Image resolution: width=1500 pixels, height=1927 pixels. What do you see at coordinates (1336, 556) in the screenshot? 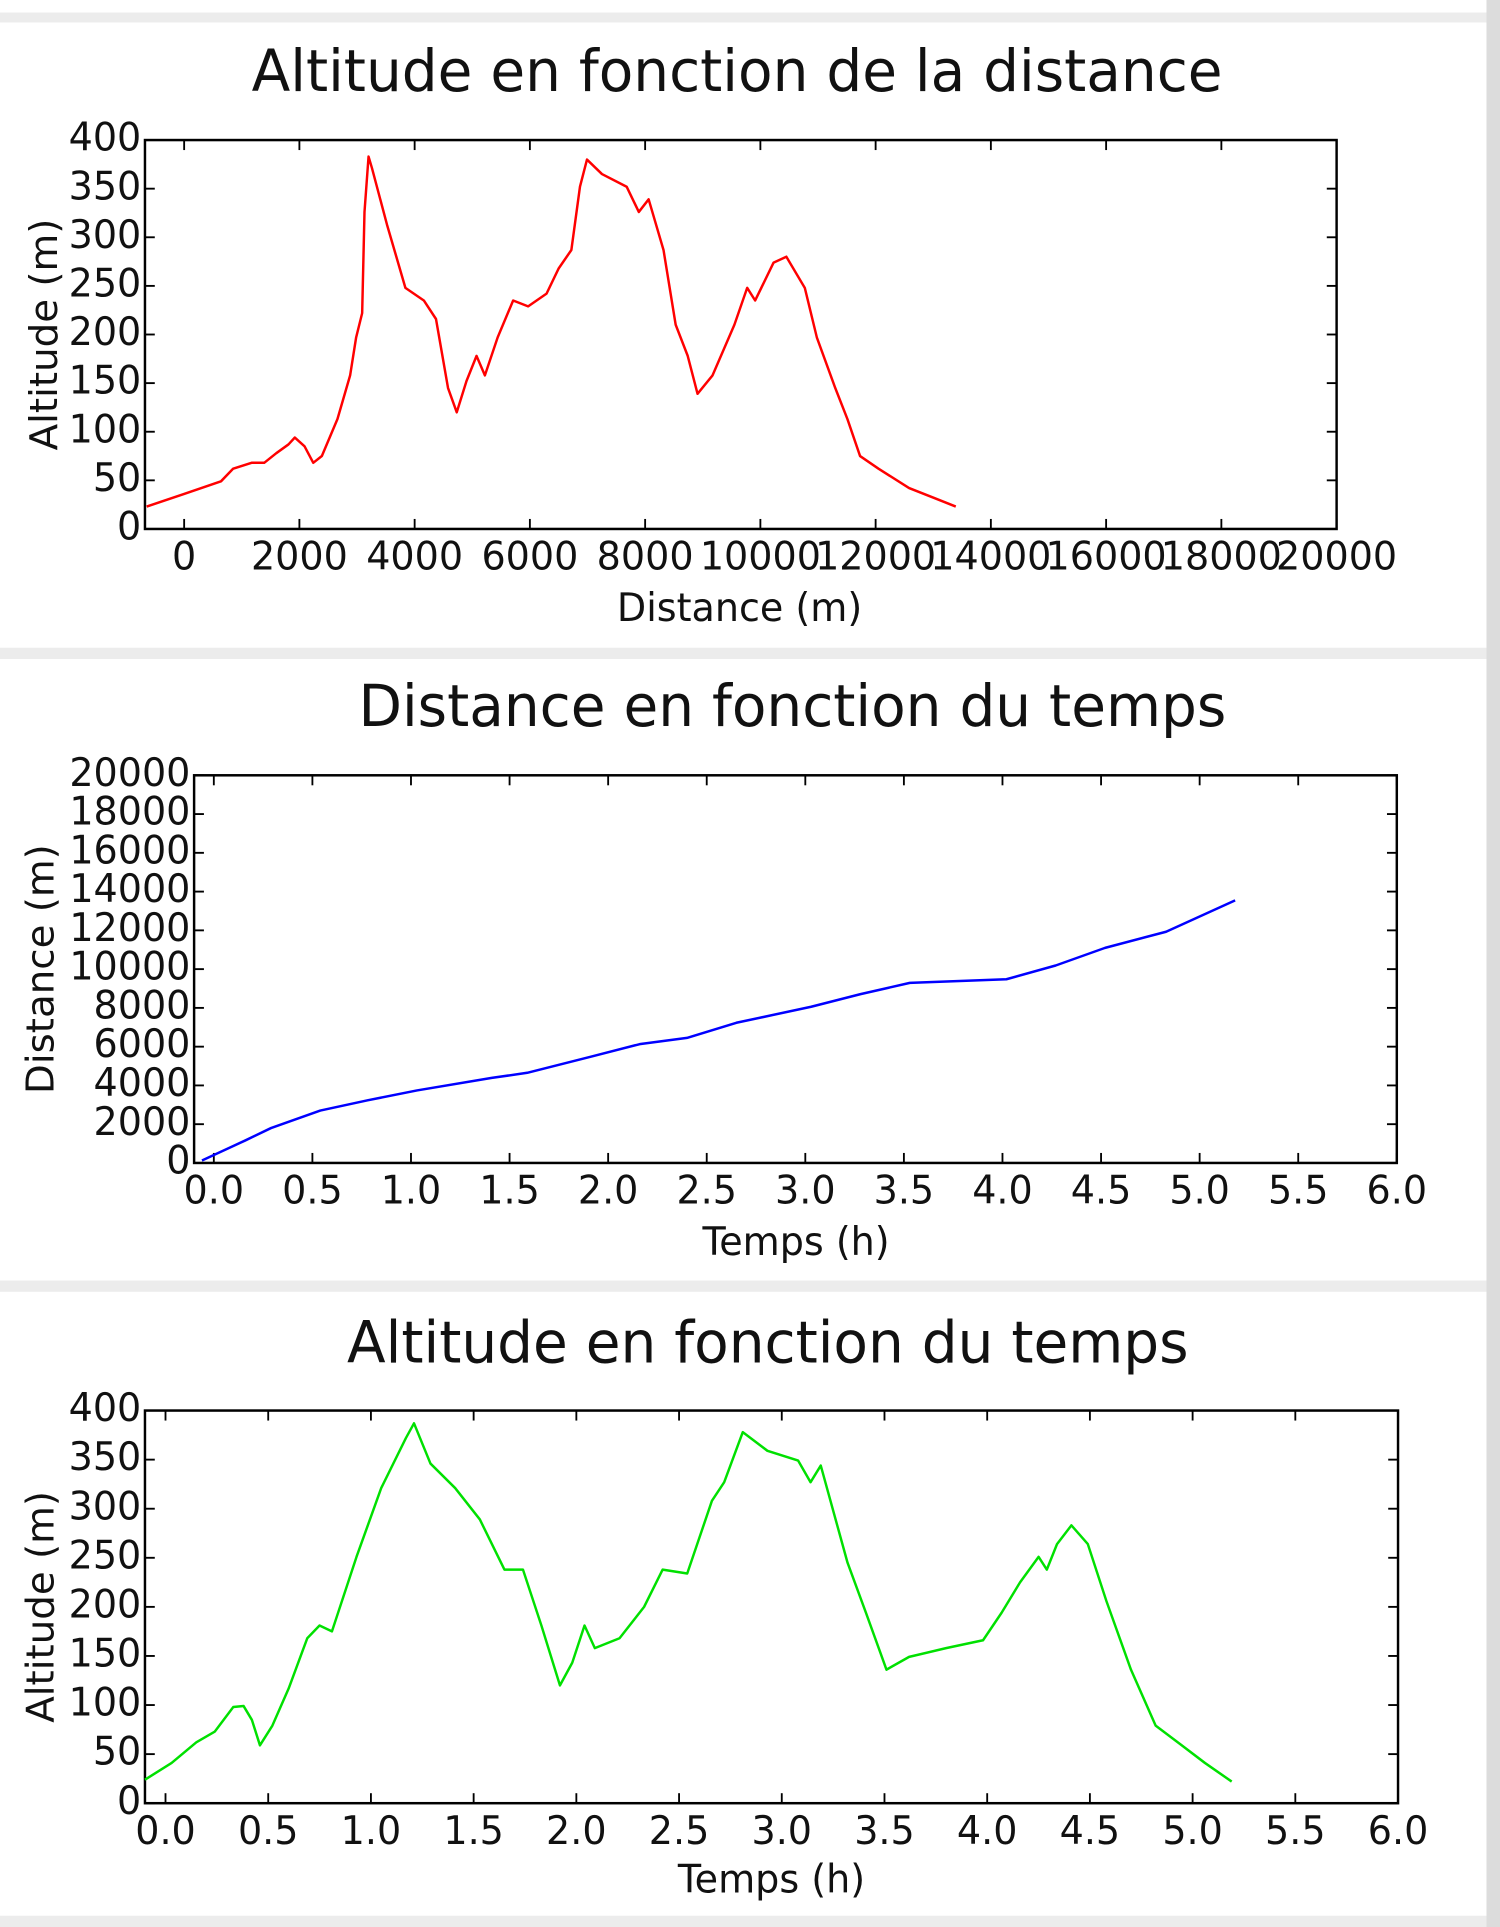
I see `x-tick-label: 20000` at bounding box center [1336, 556].